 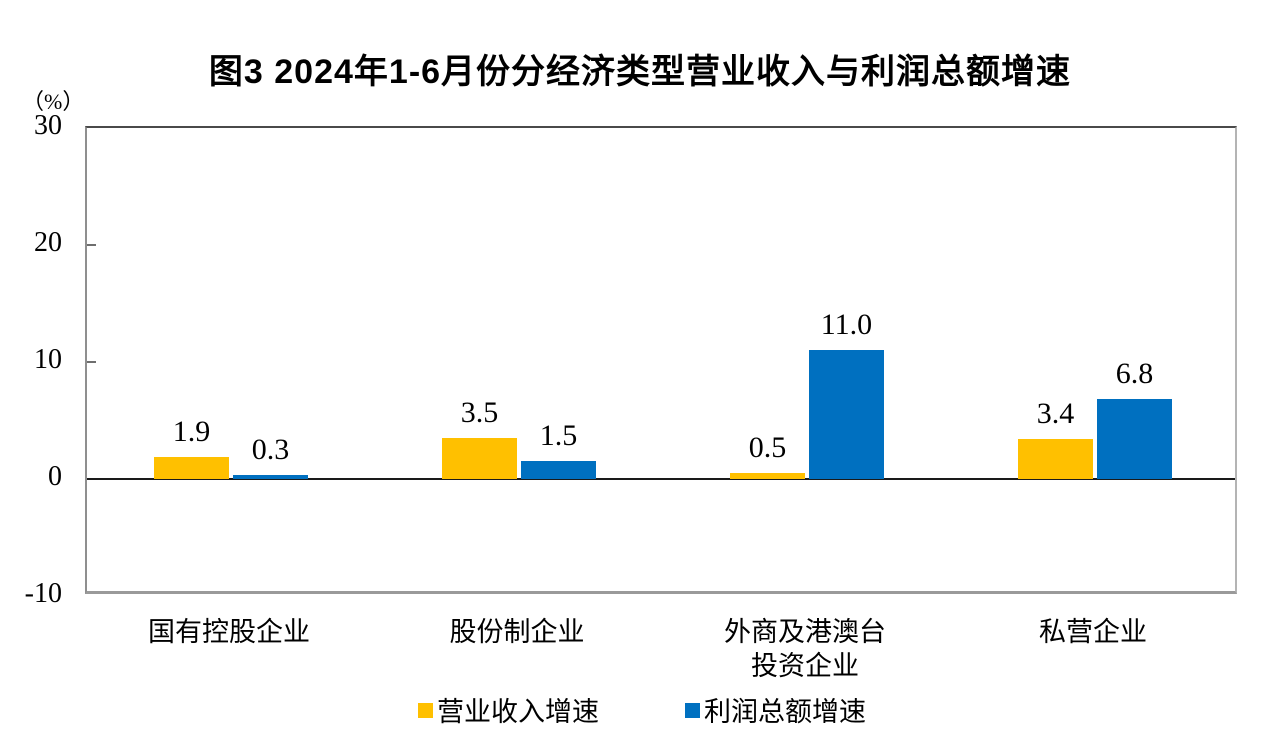 I want to click on bar-value-label-series1-cat4: 3.4, so click(x=1055, y=414).